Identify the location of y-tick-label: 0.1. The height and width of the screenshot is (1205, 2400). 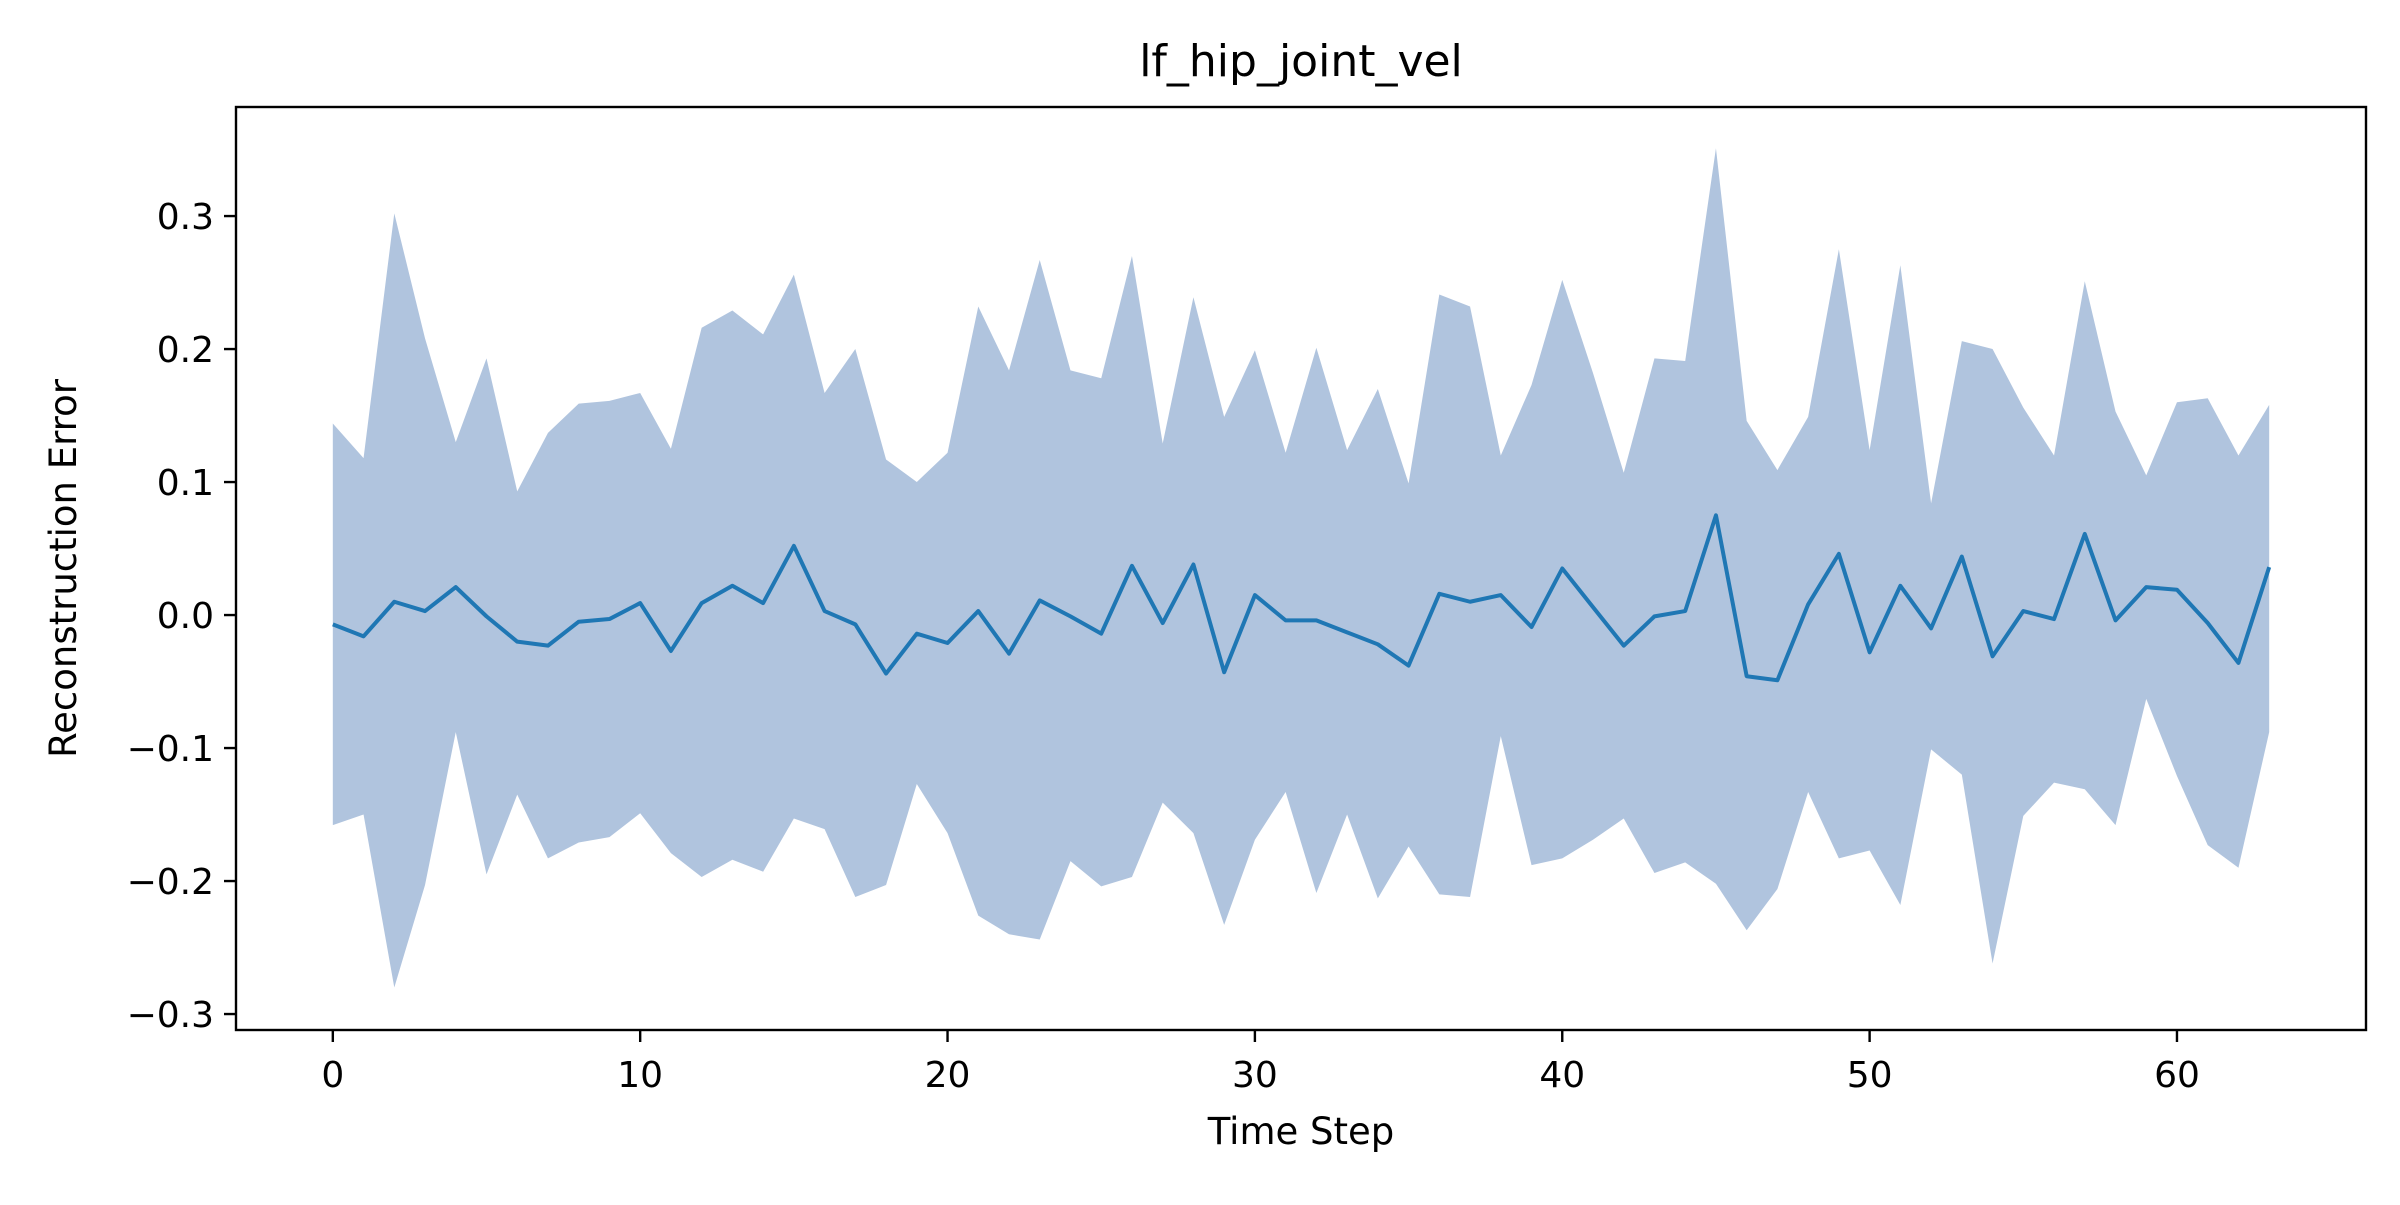
(185, 483).